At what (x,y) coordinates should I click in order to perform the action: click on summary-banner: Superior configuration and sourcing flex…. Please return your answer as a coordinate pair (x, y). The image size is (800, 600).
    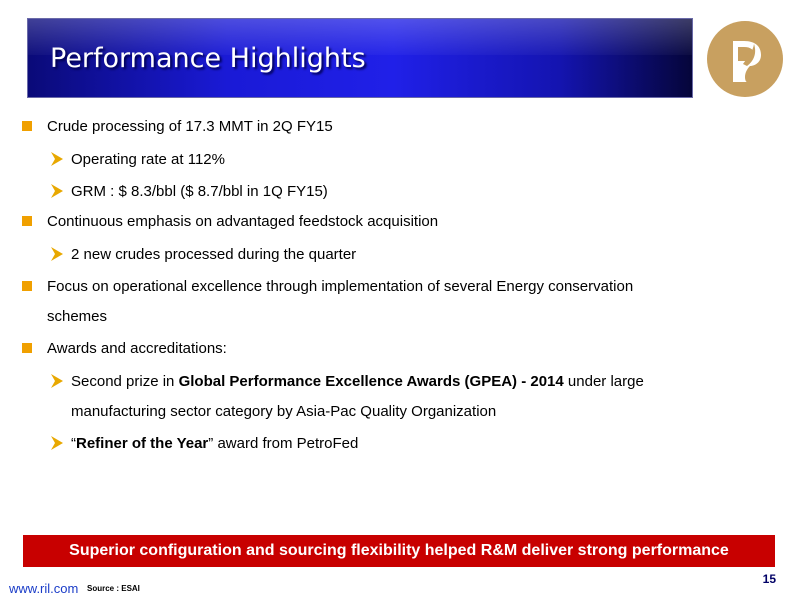
    Looking at the image, I should click on (399, 551).